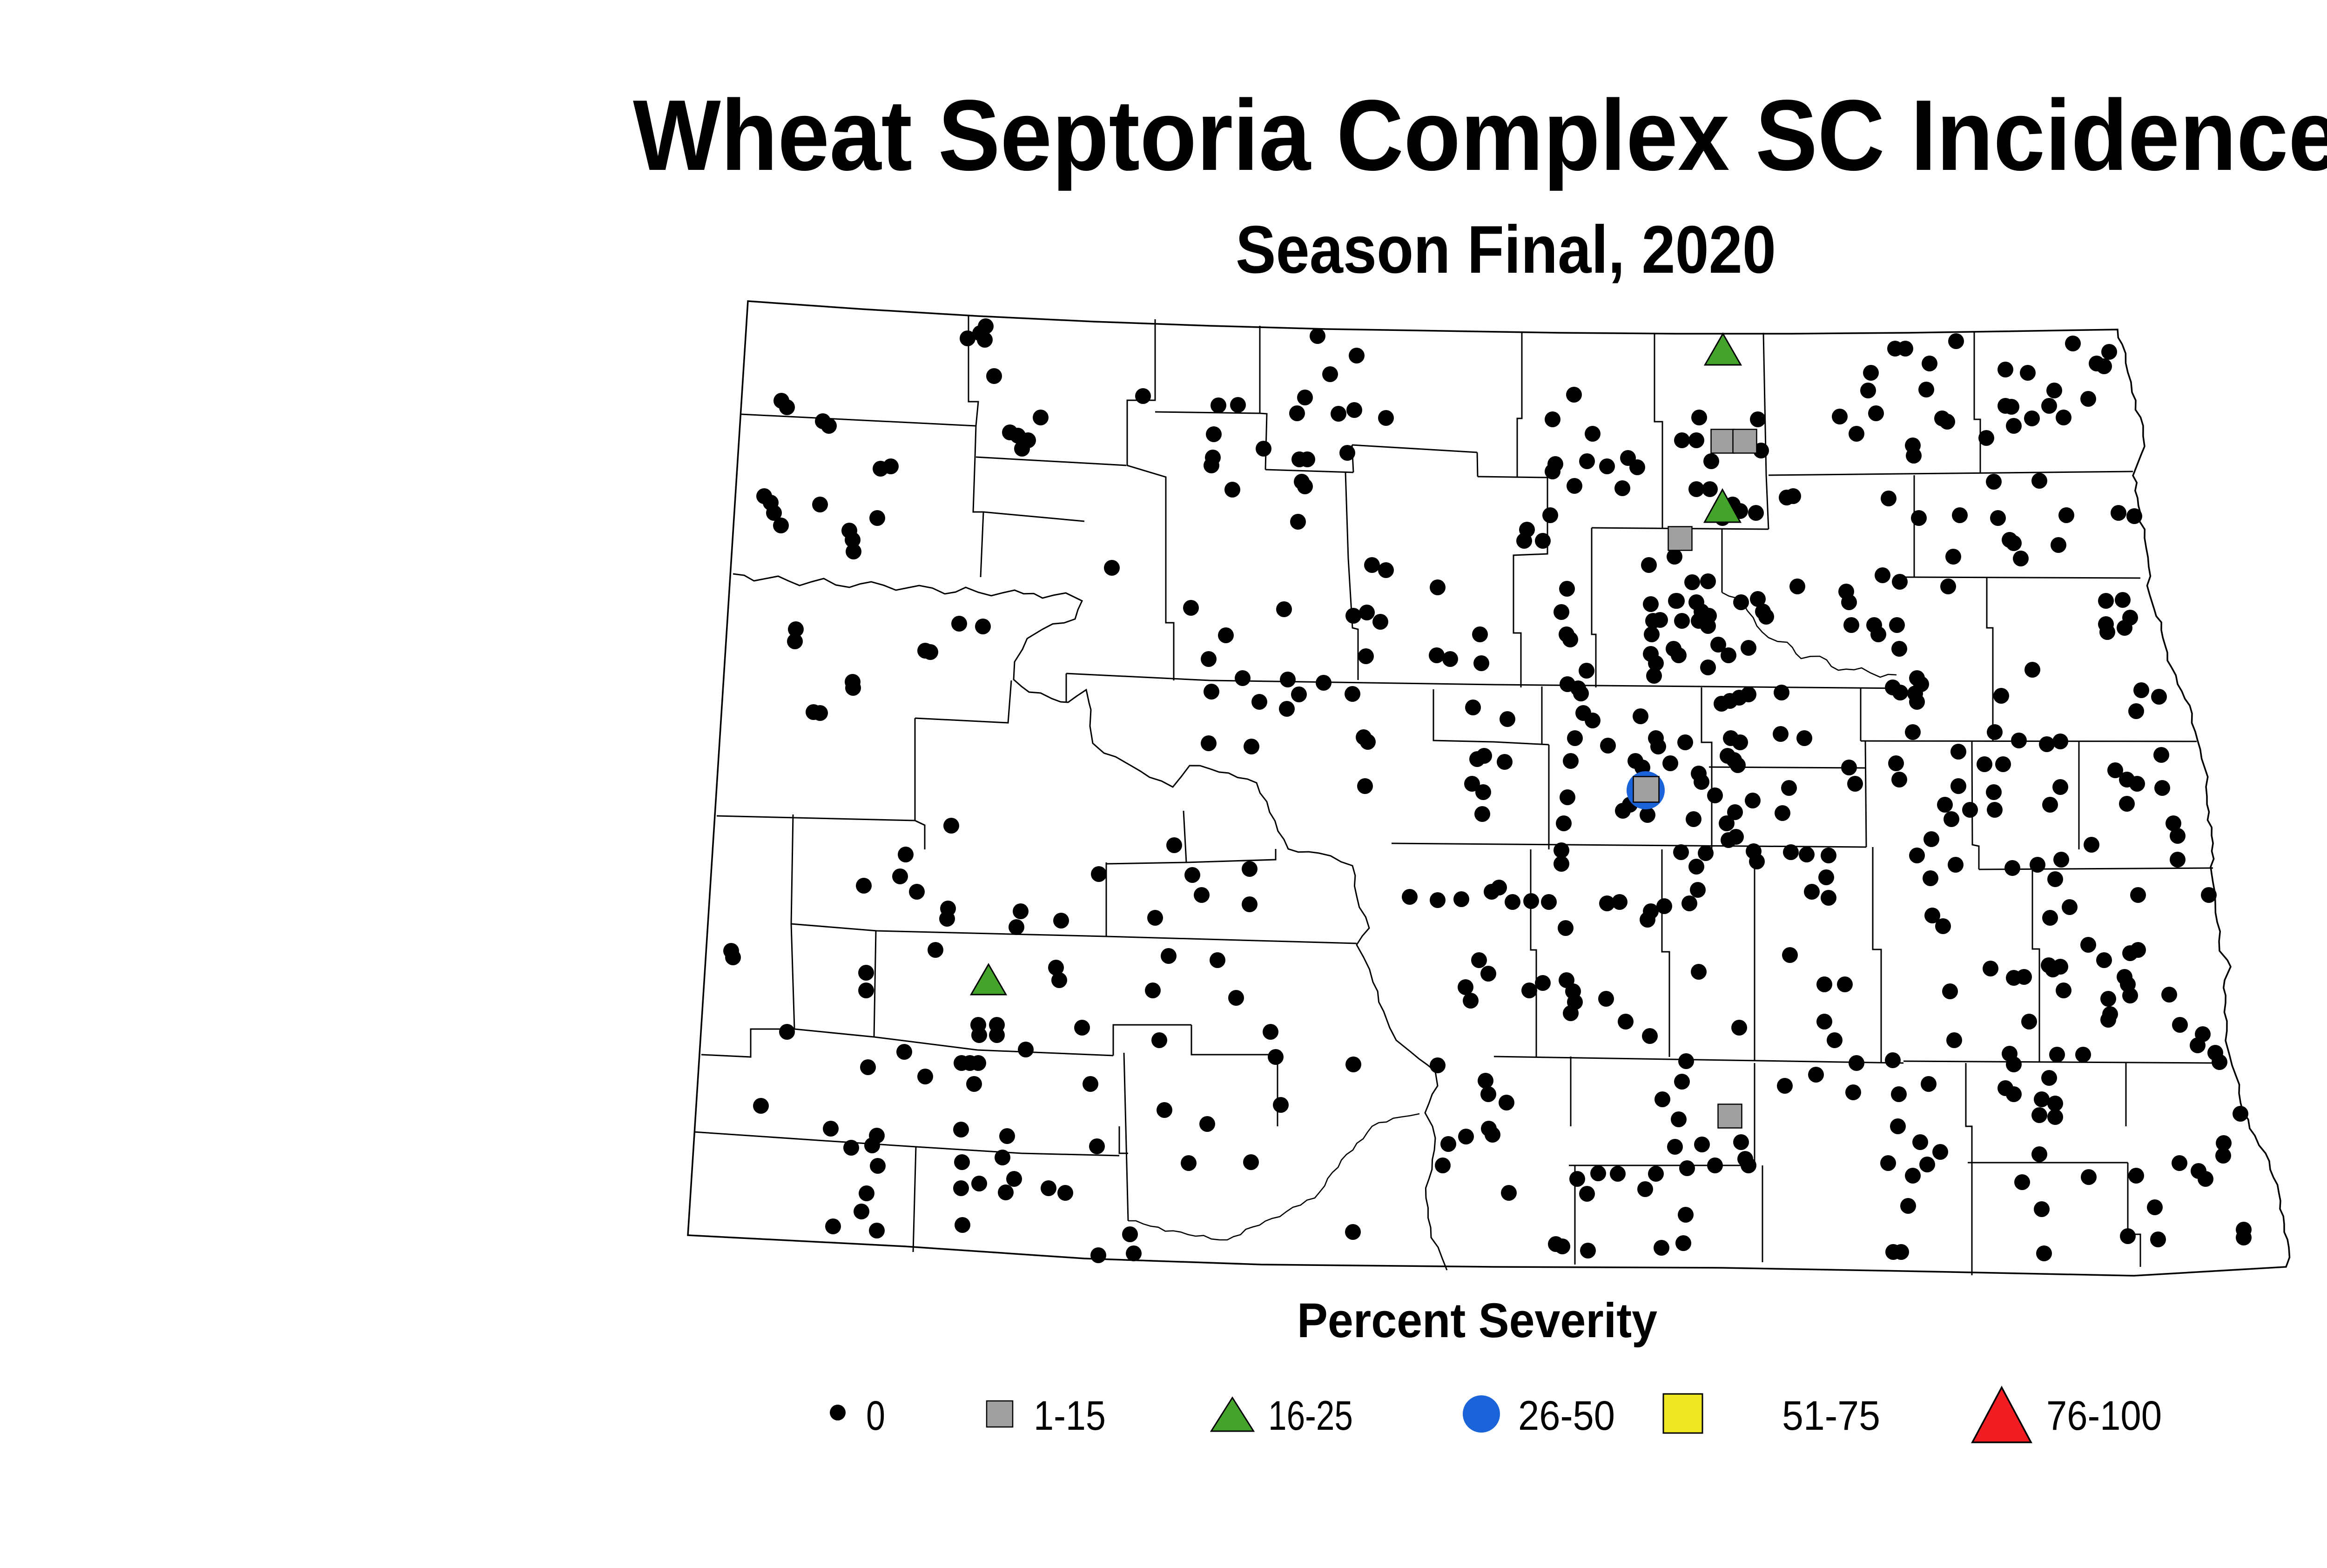 This screenshot has height=1568, width=2327. I want to click on svg-text: 1-15, so click(1070, 1415).